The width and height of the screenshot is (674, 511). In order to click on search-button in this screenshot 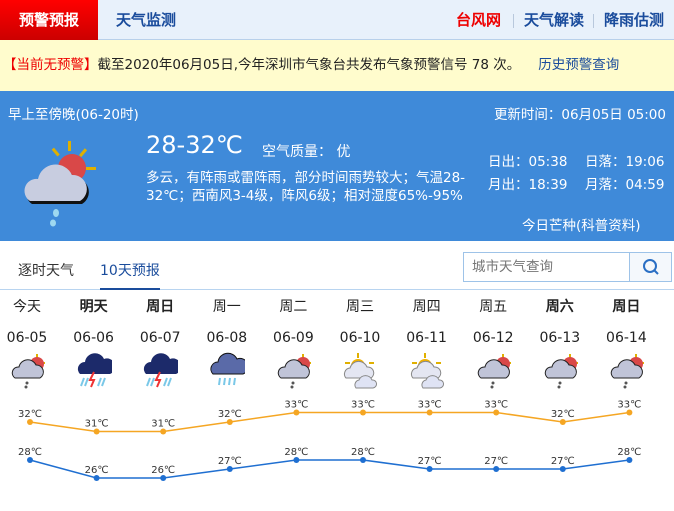, I will do `click(650, 267)`.